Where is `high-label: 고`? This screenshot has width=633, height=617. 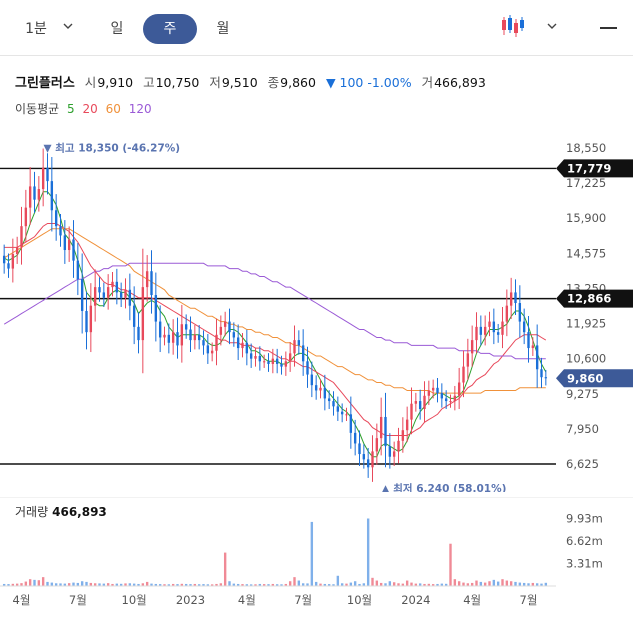
high-label: 고 is located at coordinates (149, 82).